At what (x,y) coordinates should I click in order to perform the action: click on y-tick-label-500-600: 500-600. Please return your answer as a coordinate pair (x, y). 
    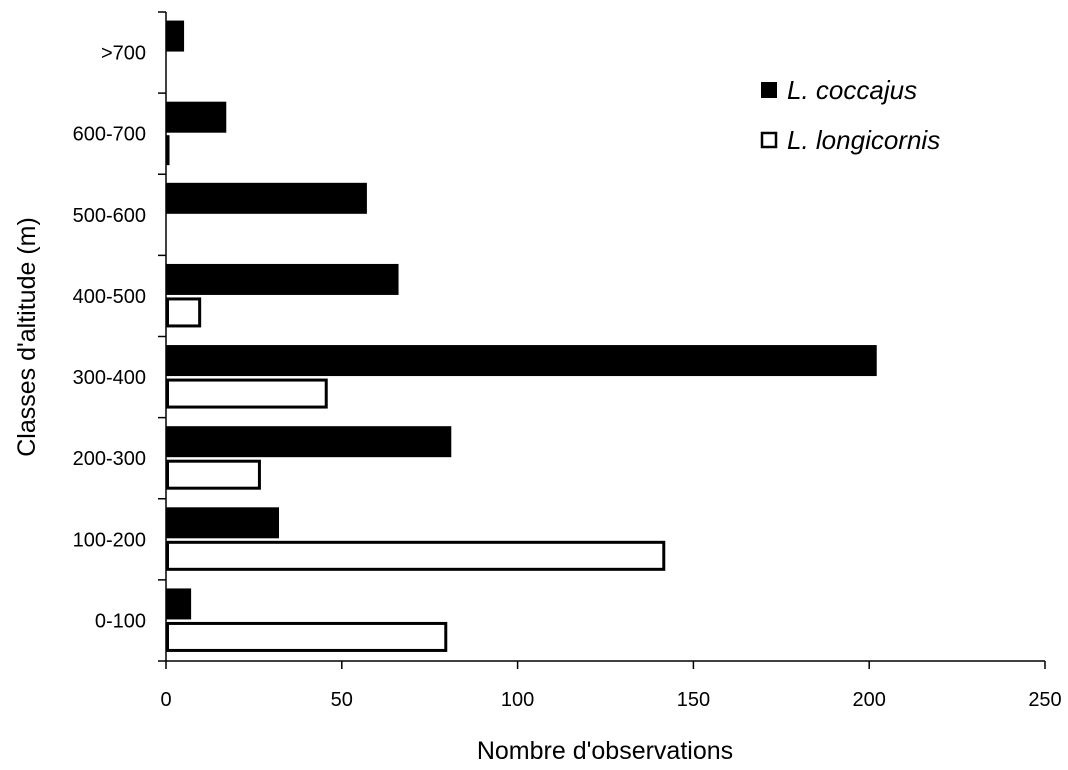
    Looking at the image, I should click on (109, 216).